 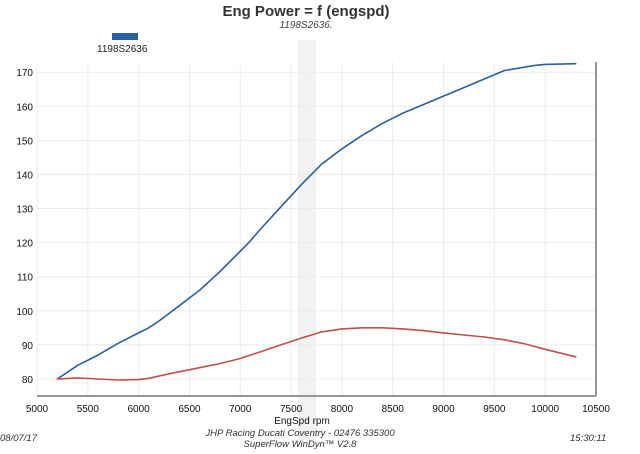 What do you see at coordinates (545, 409) in the screenshot?
I see `x-tick-label: 10000` at bounding box center [545, 409].